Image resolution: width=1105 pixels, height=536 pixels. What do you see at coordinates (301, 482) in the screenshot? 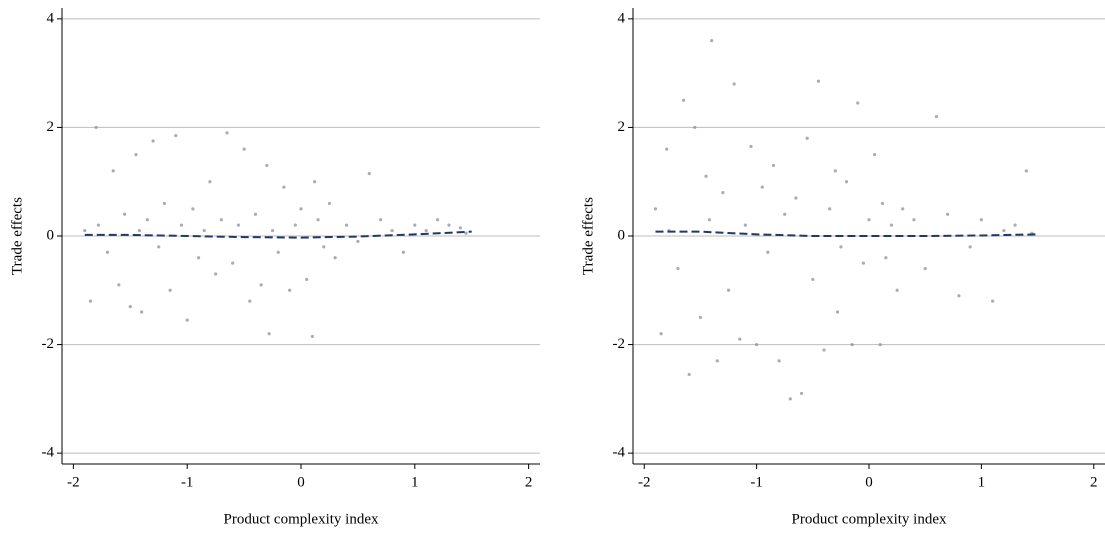
I see `x-tick-label: 0` at bounding box center [301, 482].